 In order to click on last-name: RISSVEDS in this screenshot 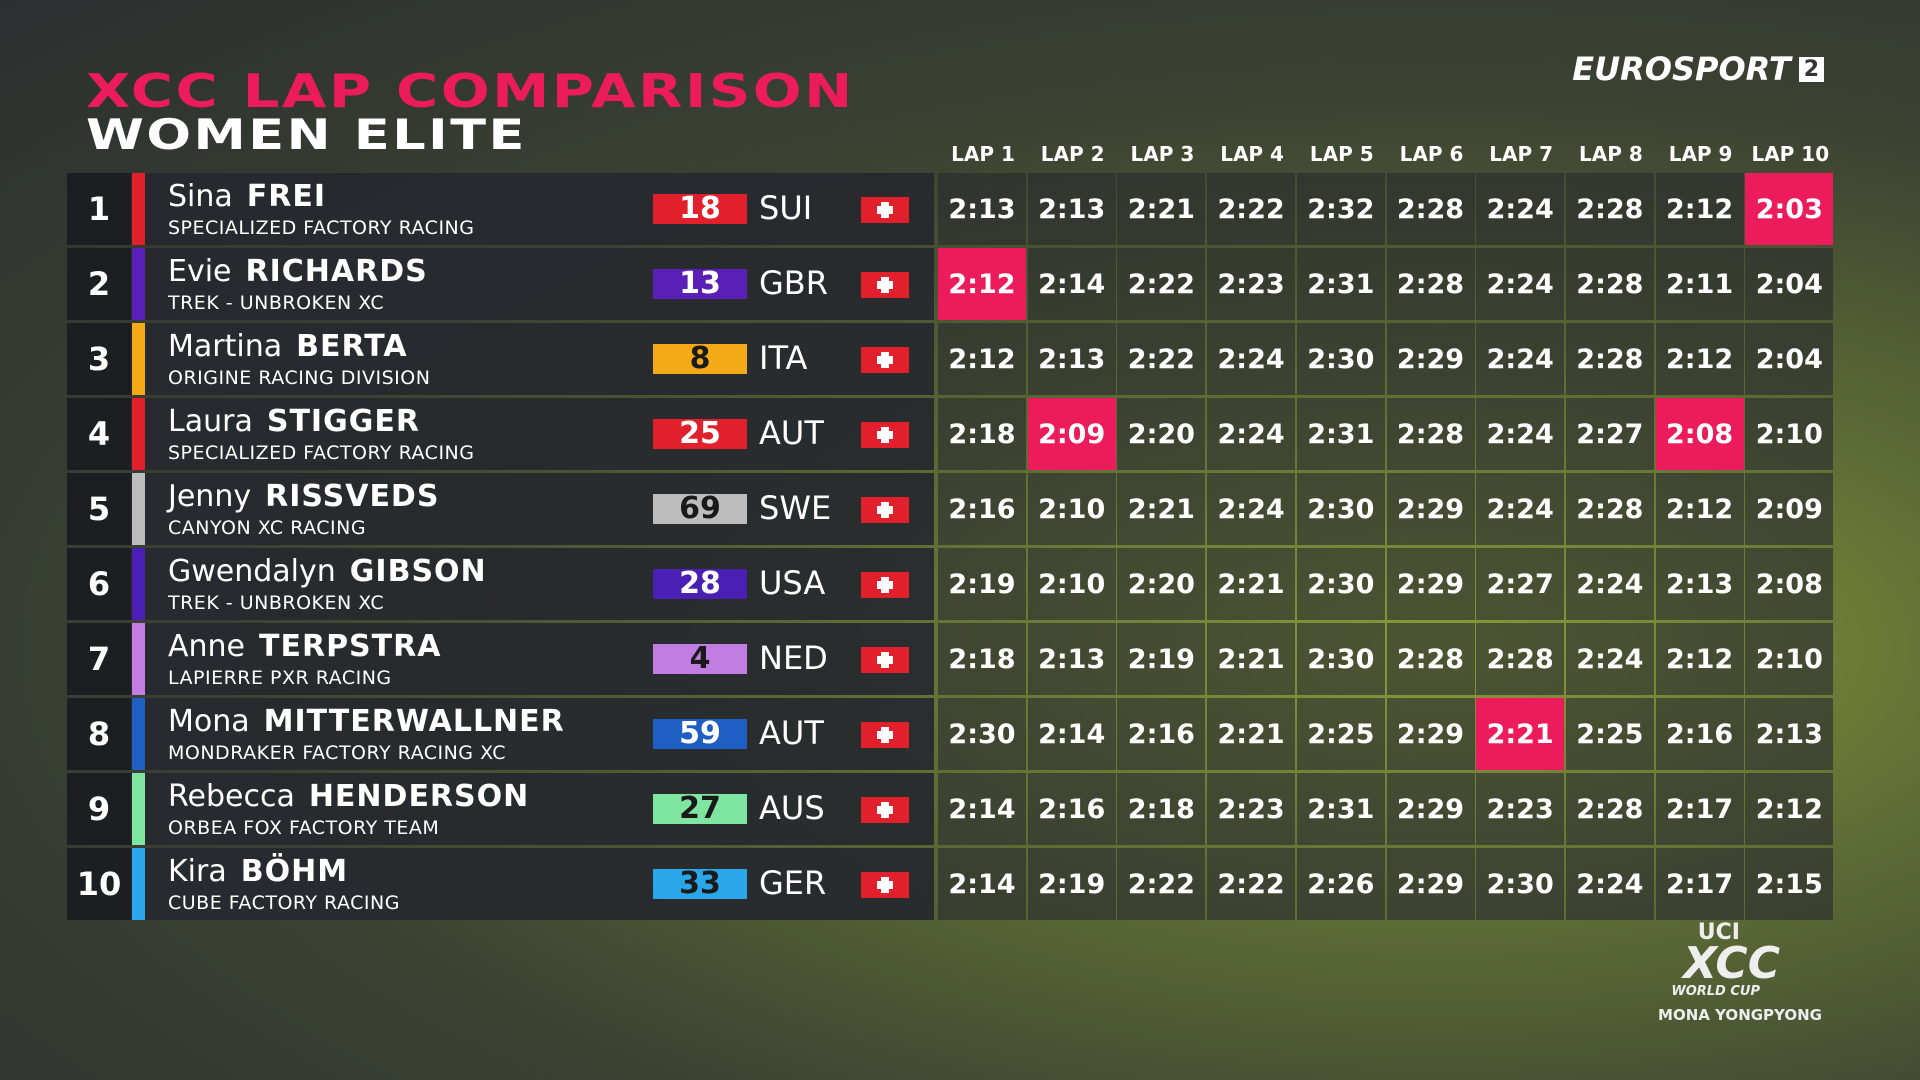, I will do `click(352, 496)`.